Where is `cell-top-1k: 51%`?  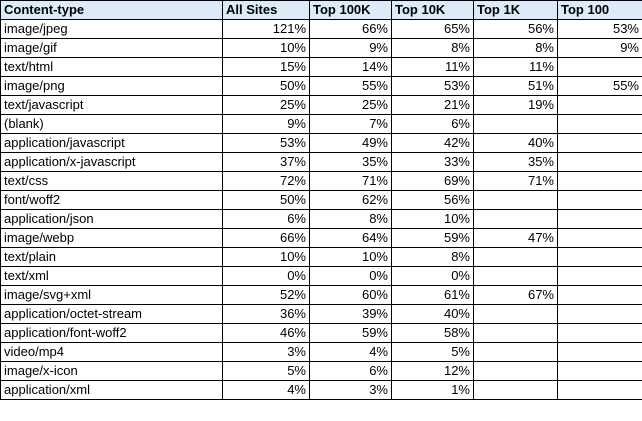 cell-top-1k: 51% is located at coordinates (515, 86).